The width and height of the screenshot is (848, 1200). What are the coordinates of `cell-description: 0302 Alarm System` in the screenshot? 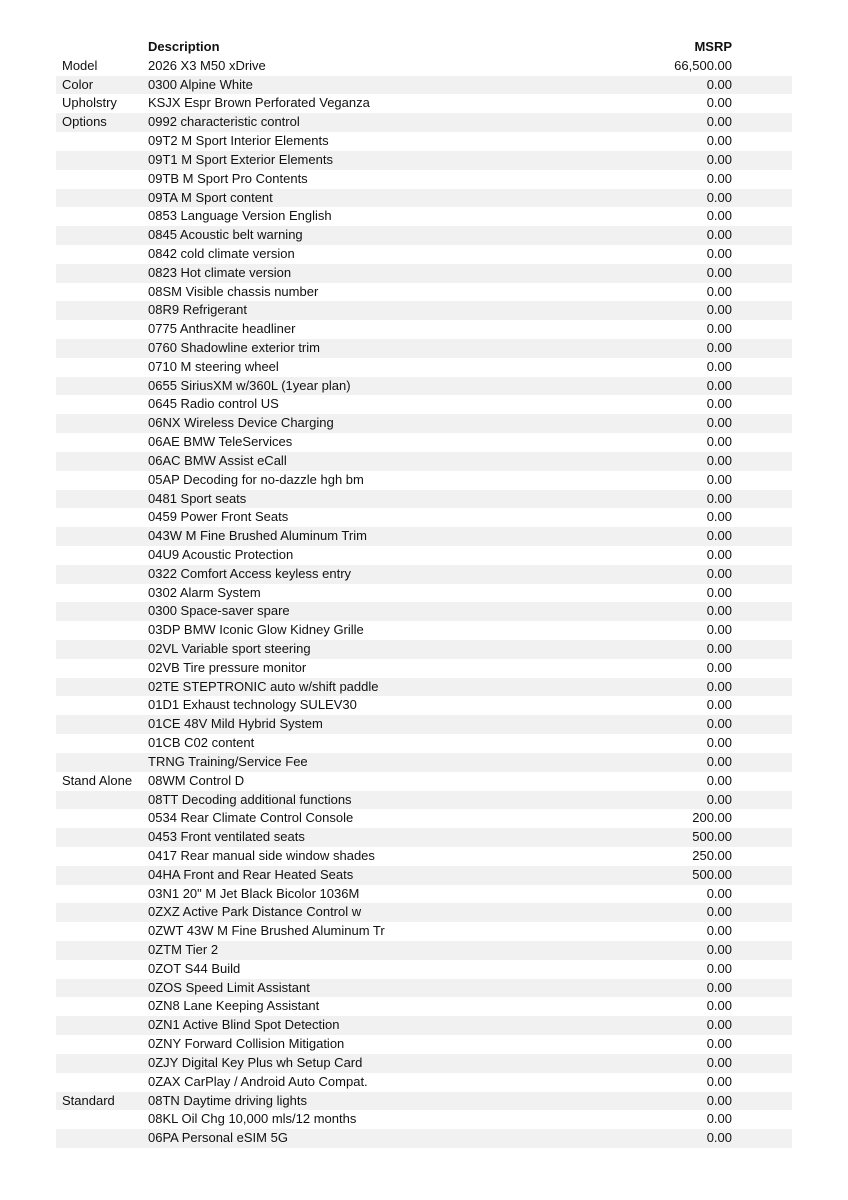 It's located at (204, 592).